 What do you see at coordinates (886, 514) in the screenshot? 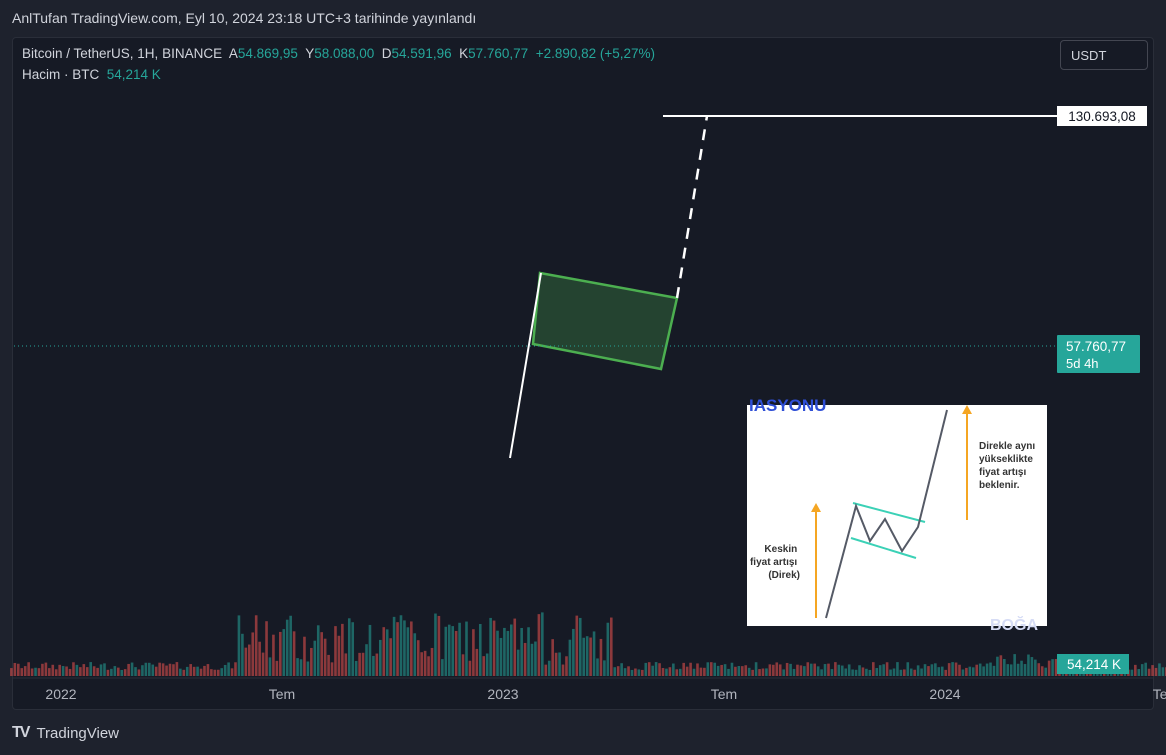
I see `inset-price-path` at bounding box center [886, 514].